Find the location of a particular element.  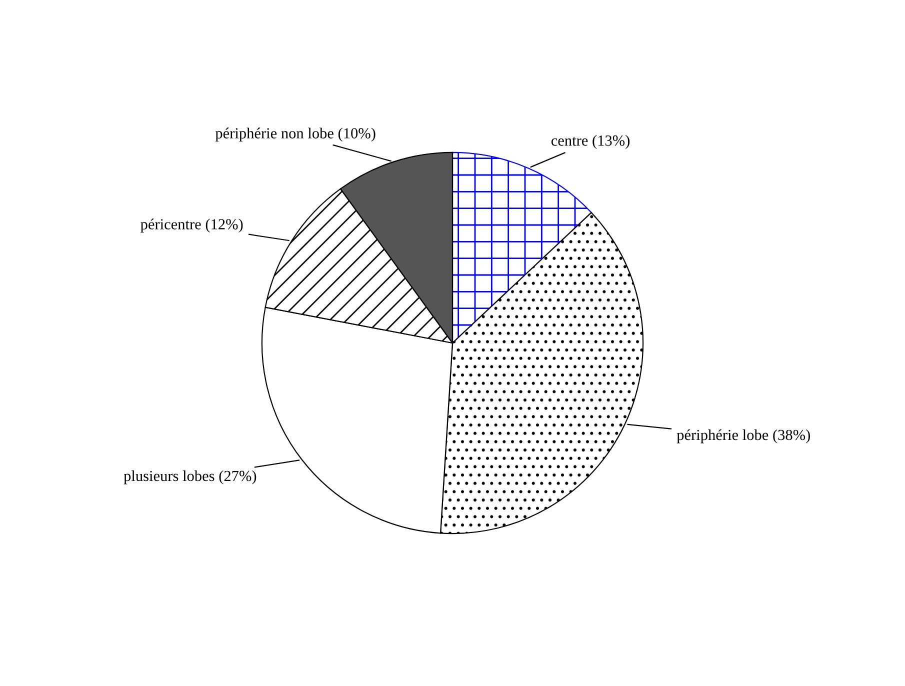

slice-label: péricentre (12%) is located at coordinates (191, 225).